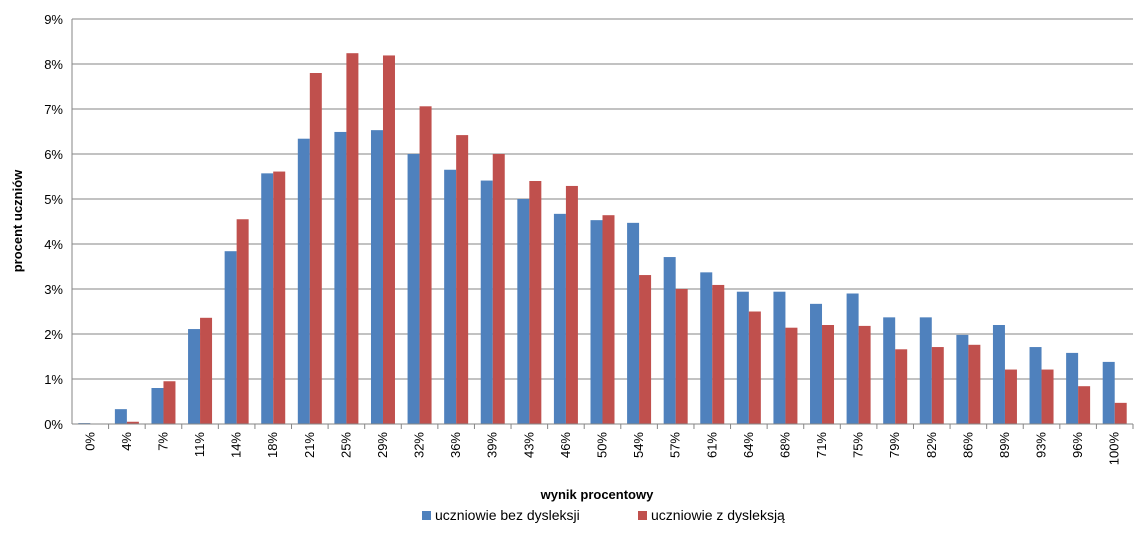 The image size is (1134, 533). I want to click on x-tick-label: 50%, so click(602, 445).